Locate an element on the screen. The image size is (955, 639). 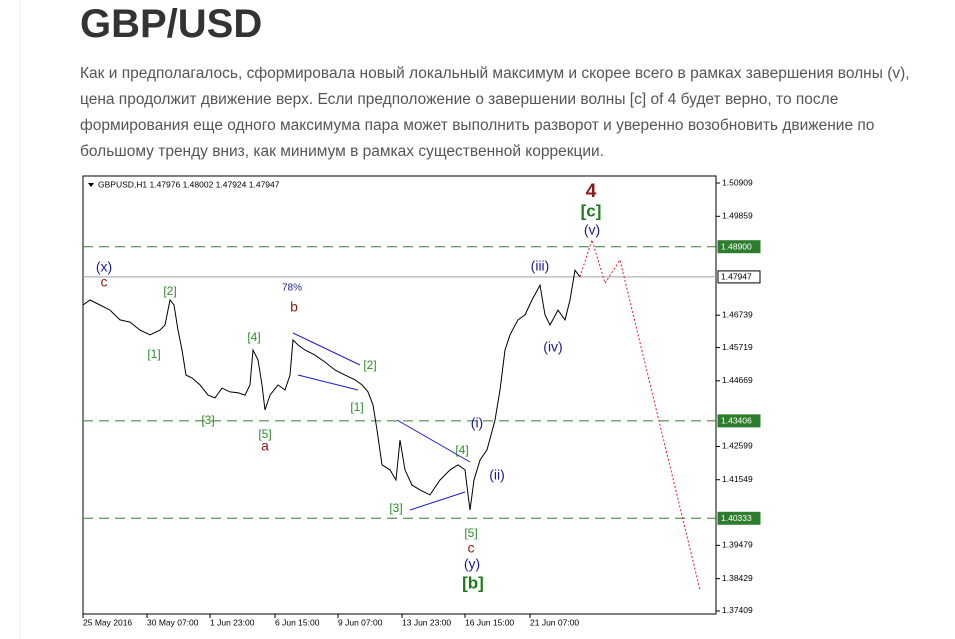
x-tick-label: 1 Jun 23:00 is located at coordinates (232, 622).